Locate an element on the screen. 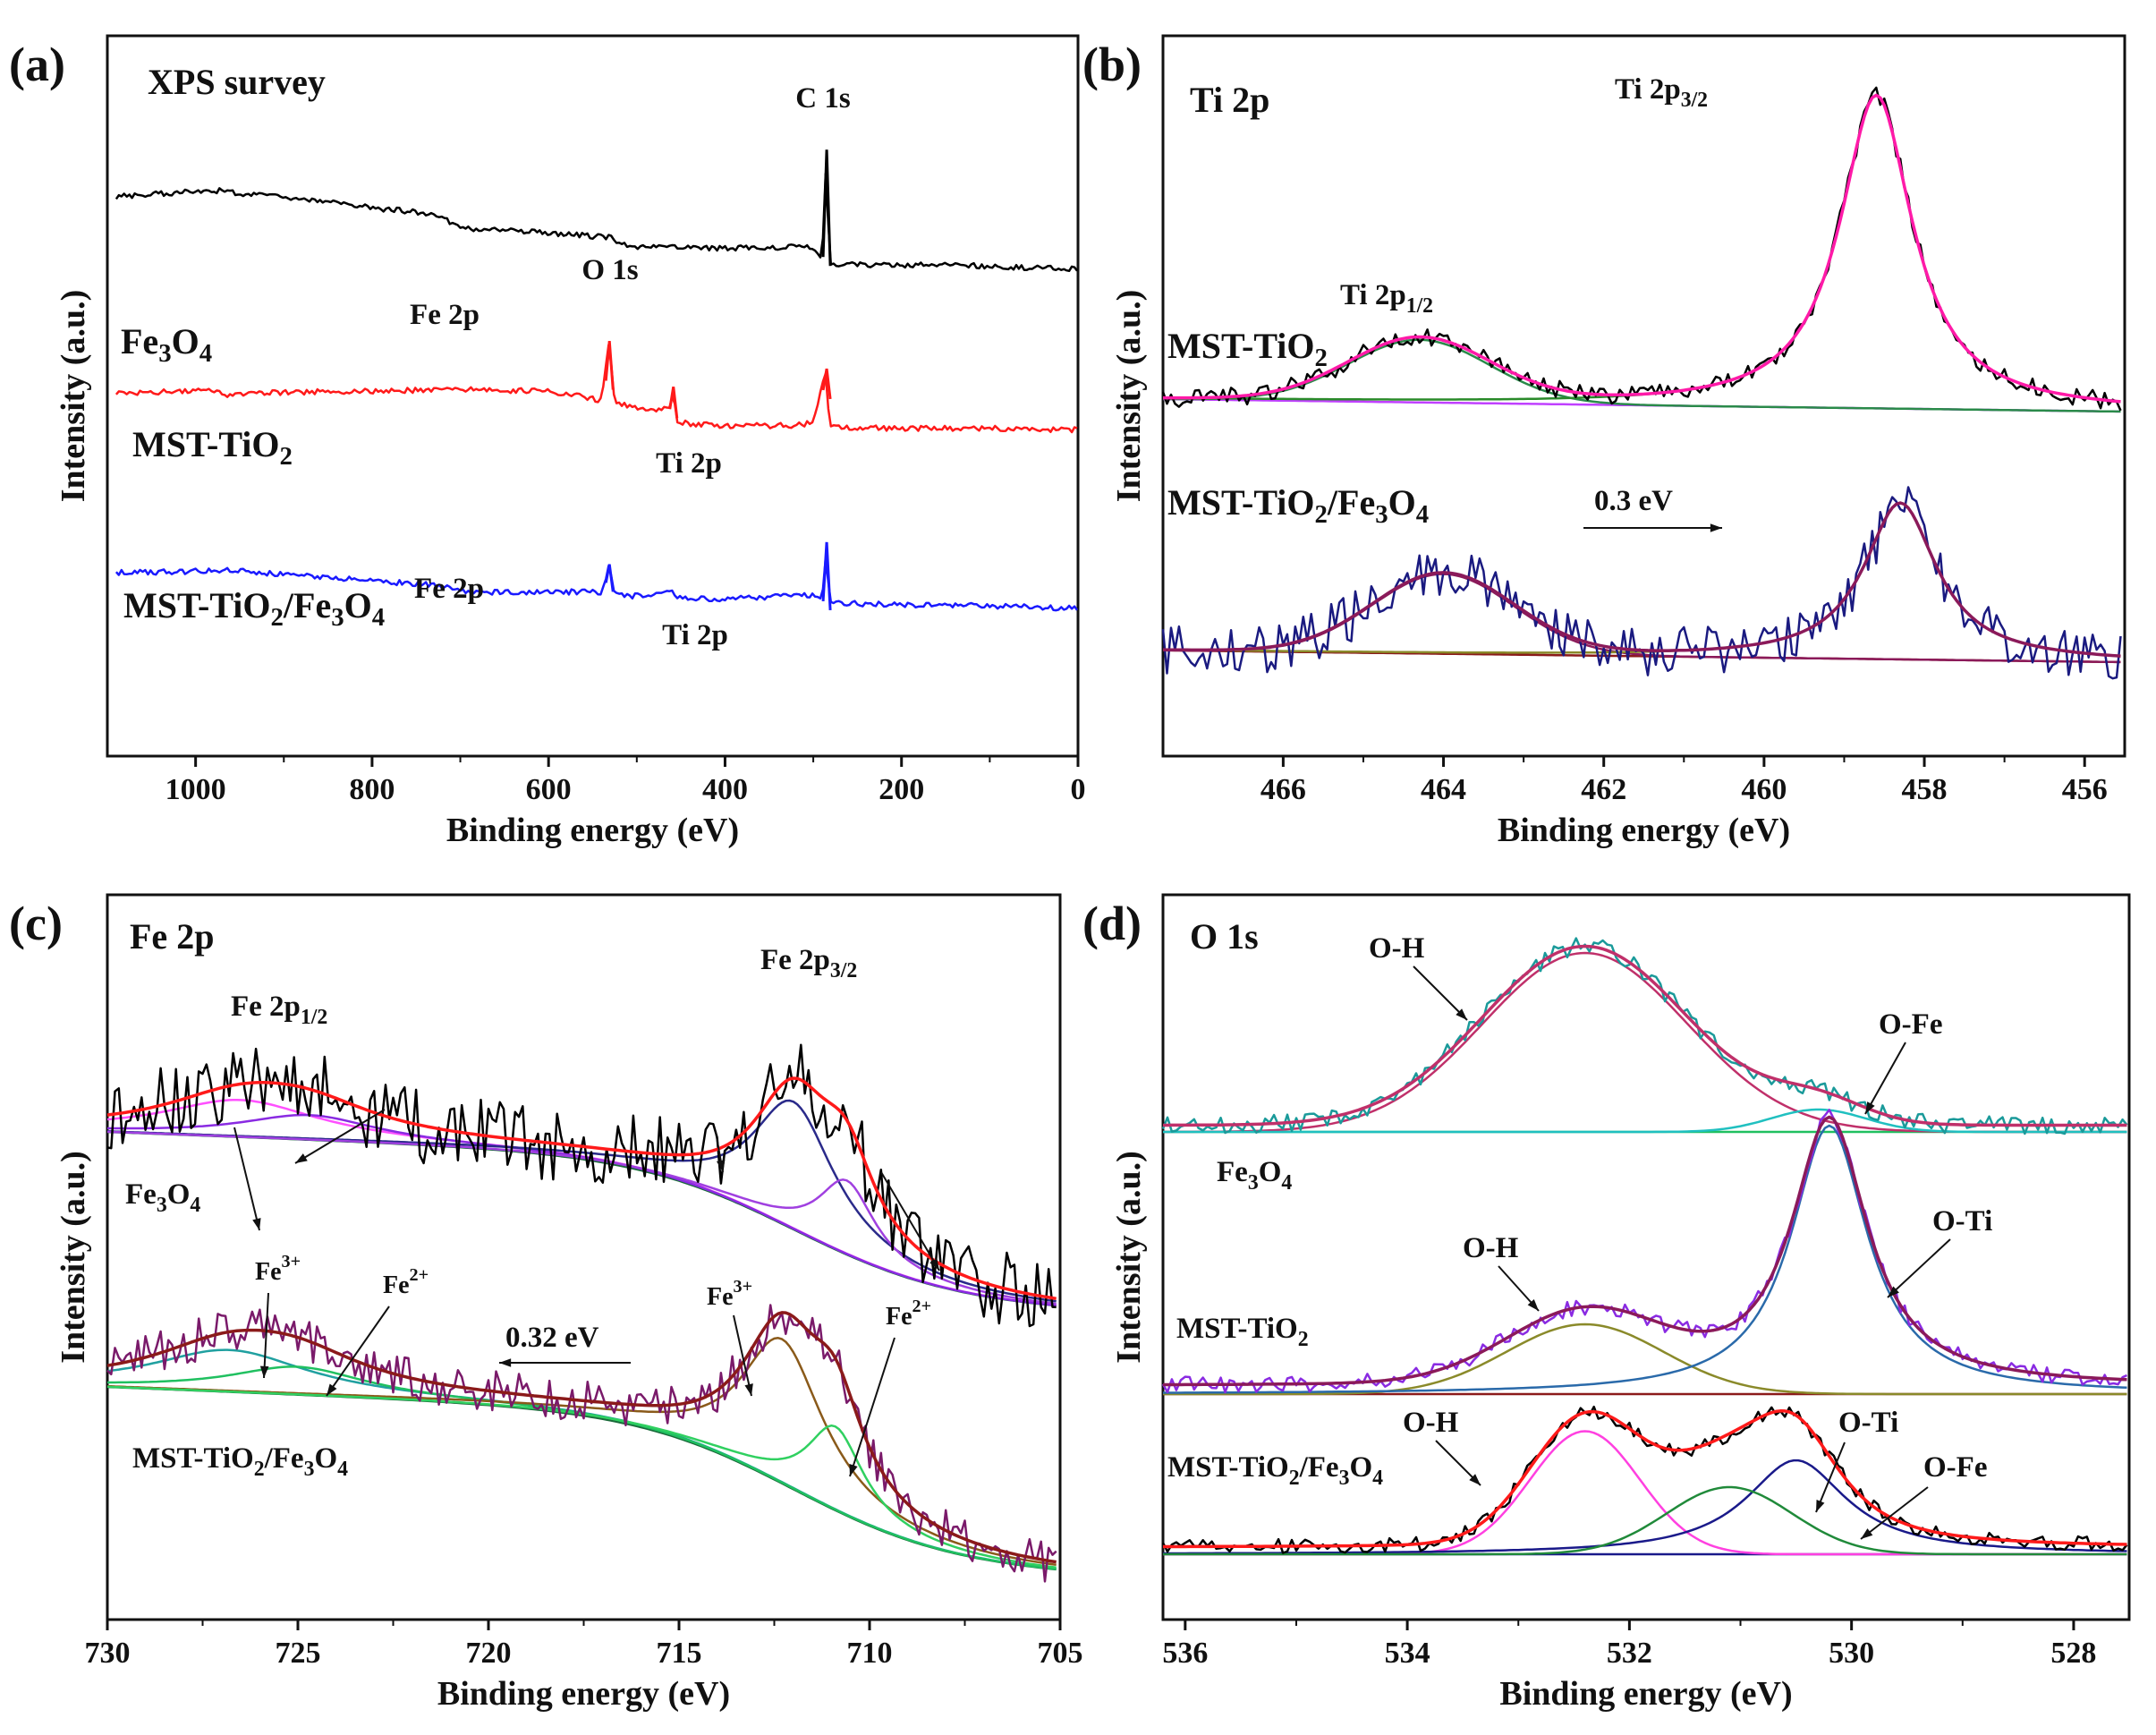  peak-label-ti2p-2: Ti 2p is located at coordinates (695, 635).